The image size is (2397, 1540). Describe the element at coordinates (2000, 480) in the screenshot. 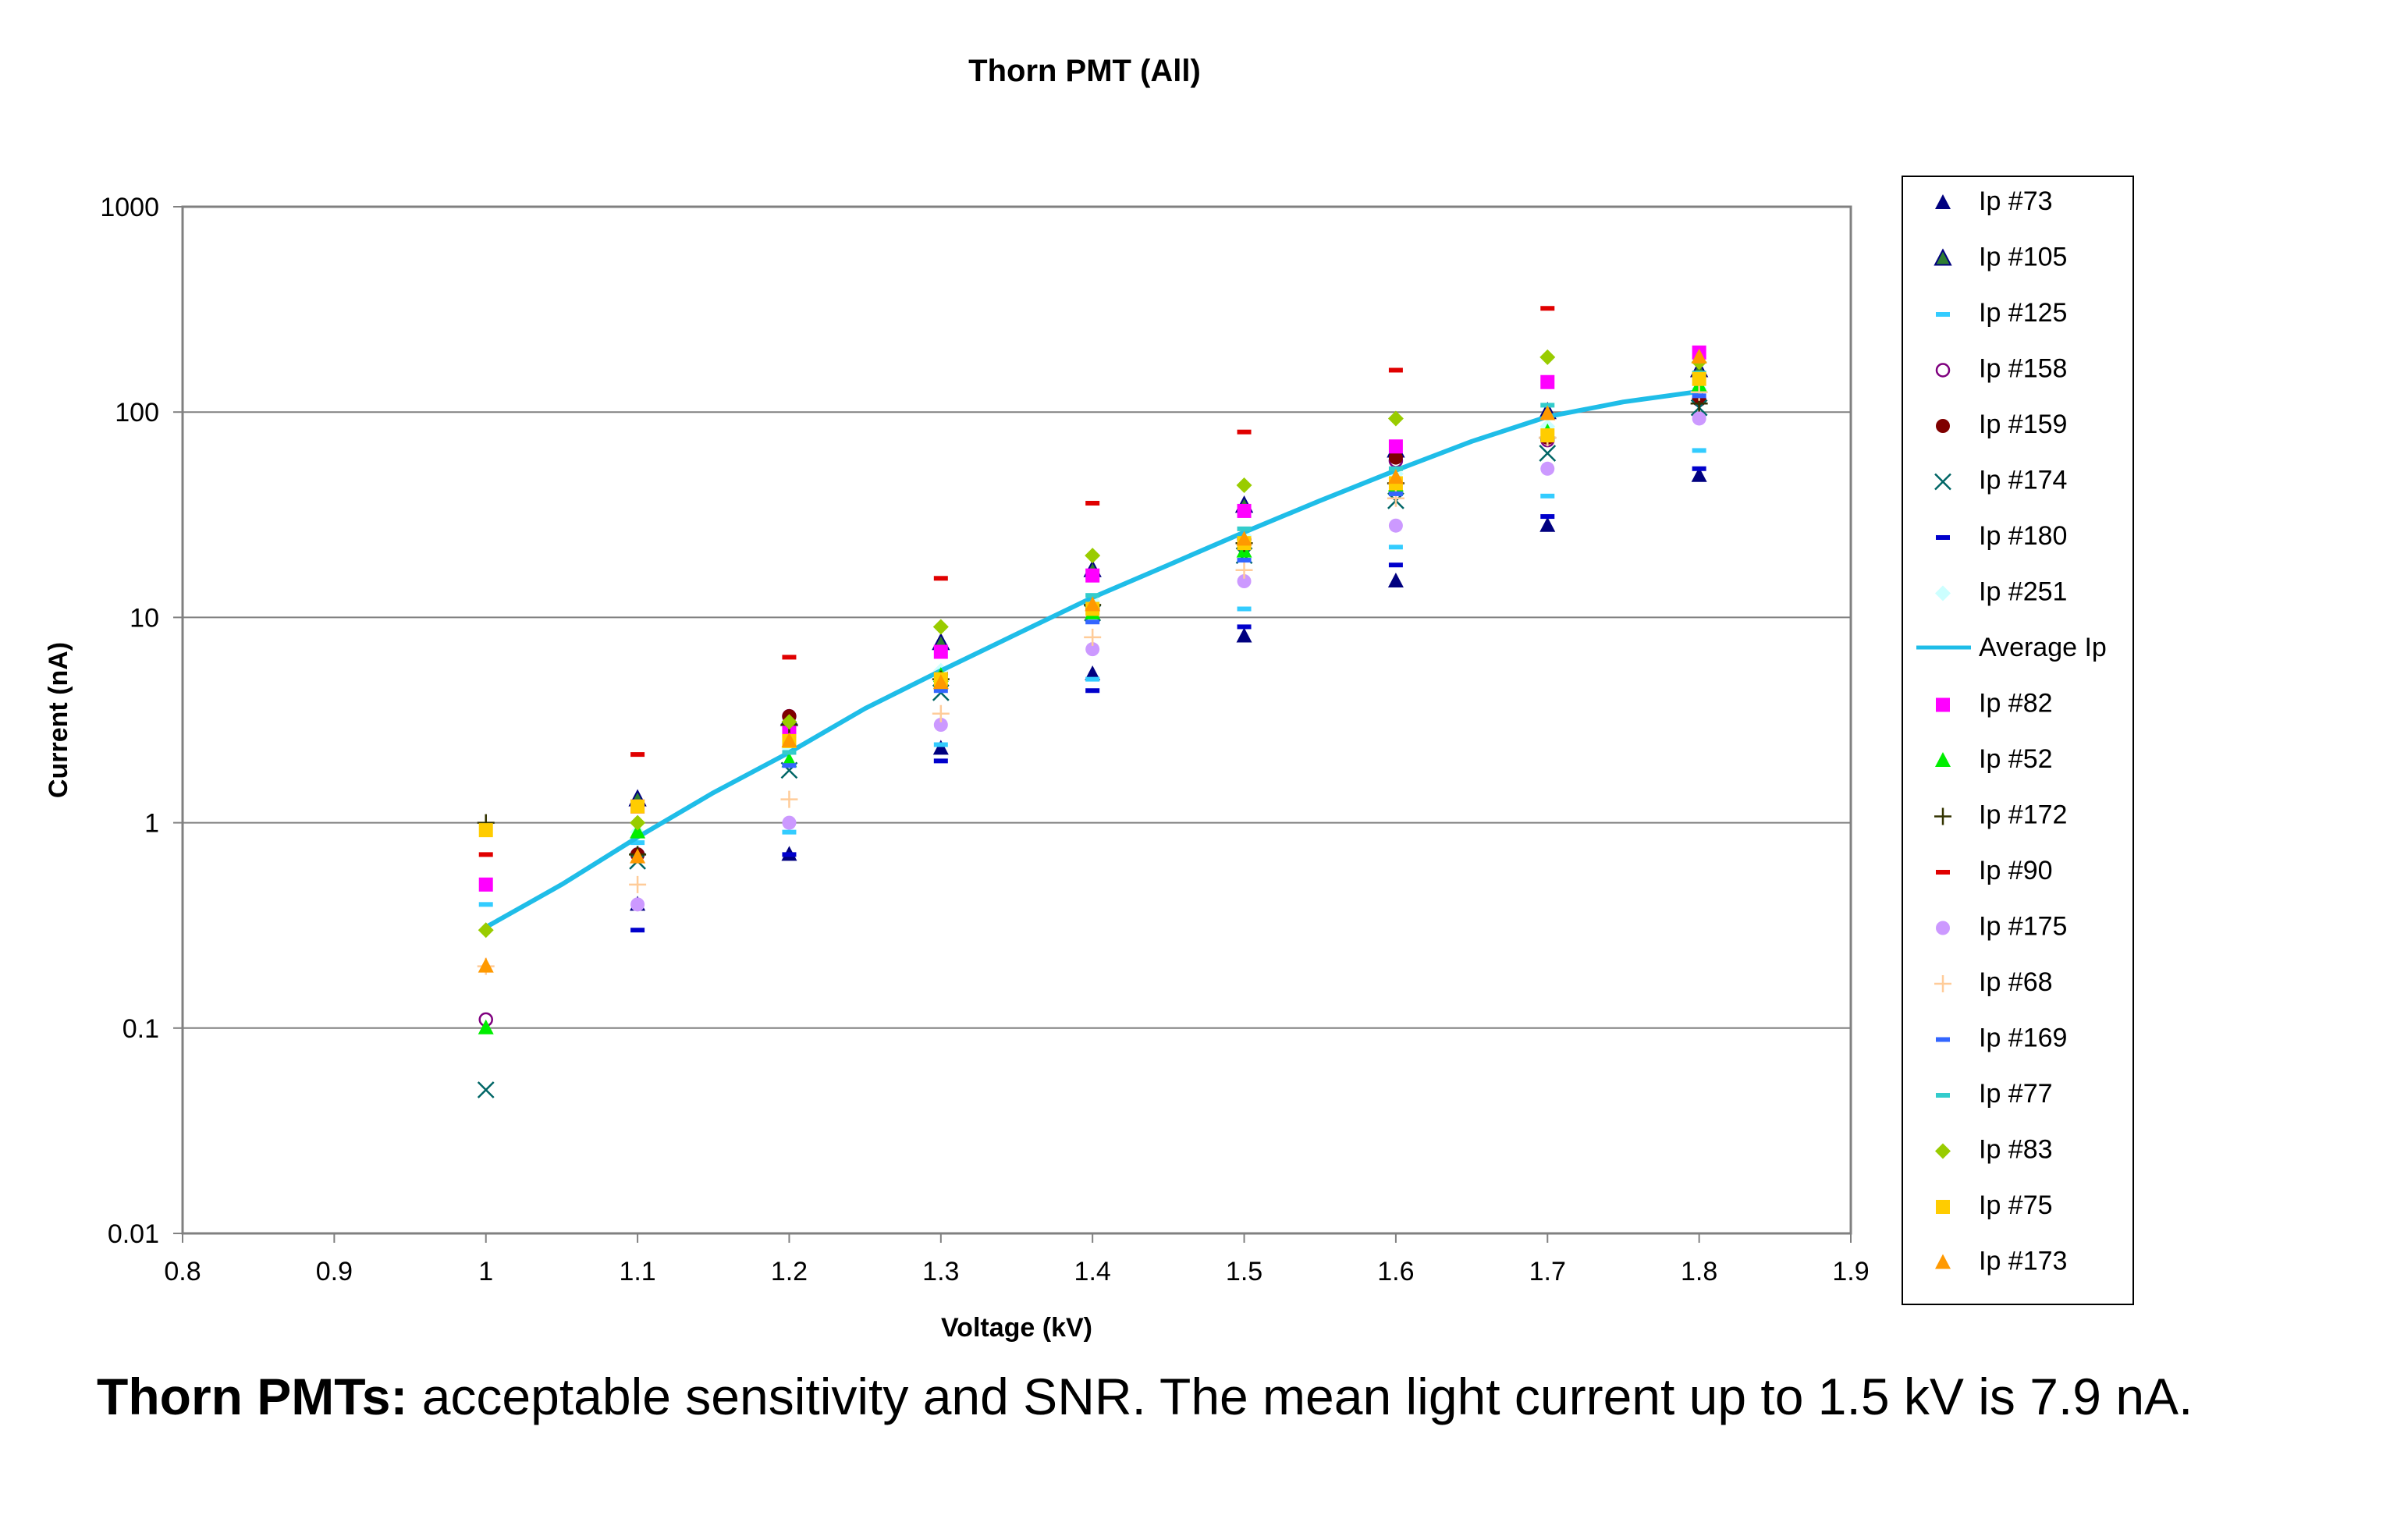

I see `legend-item-ip-174: Ip #174` at that location.